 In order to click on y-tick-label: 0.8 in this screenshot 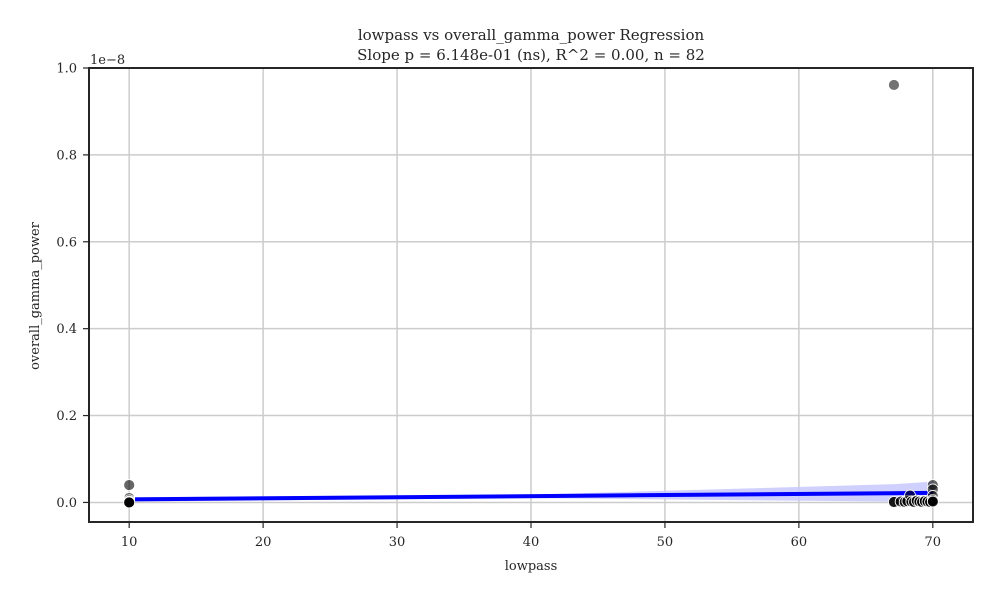, I will do `click(66, 155)`.